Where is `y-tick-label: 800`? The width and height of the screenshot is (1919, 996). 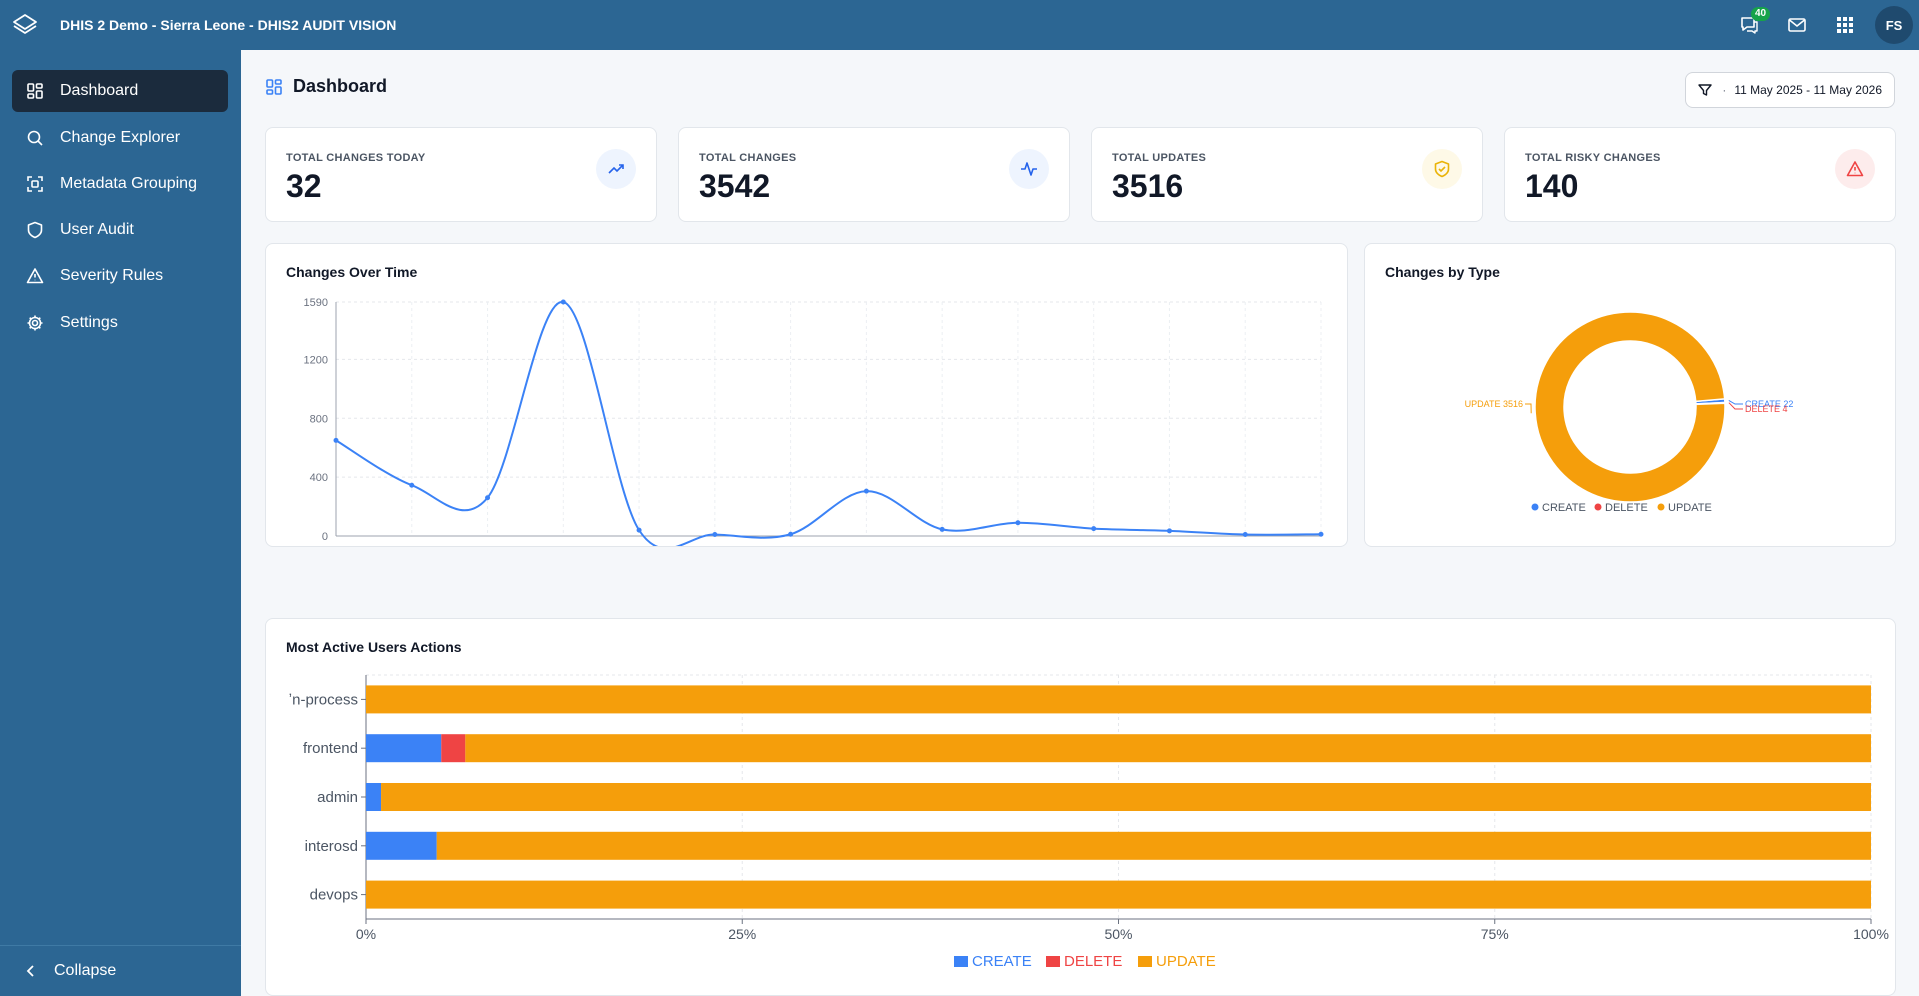
y-tick-label: 800 is located at coordinates (319, 419).